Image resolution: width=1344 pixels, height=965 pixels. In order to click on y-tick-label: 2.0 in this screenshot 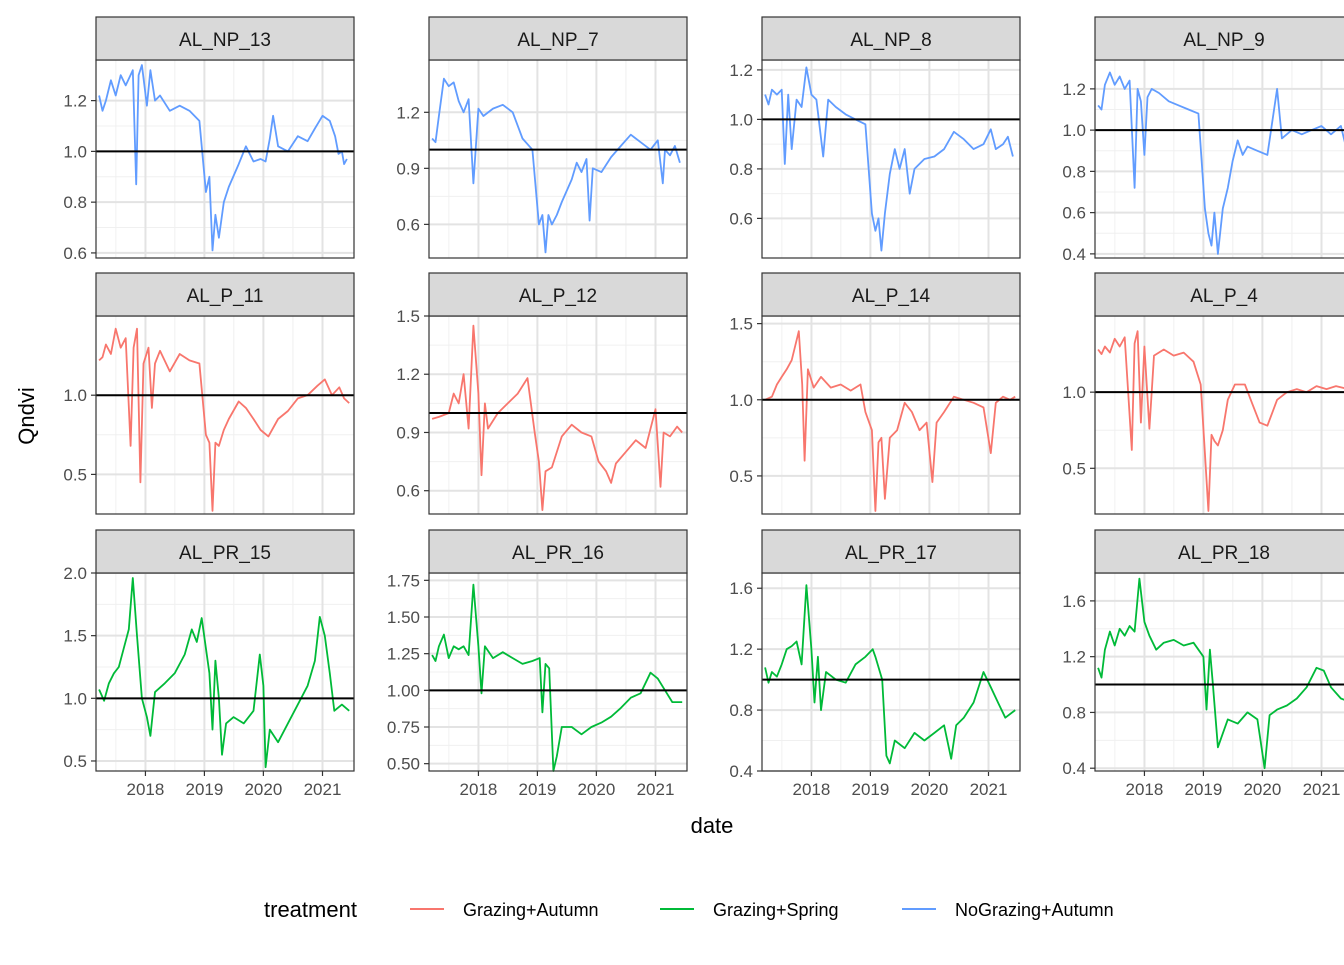, I will do `click(75, 573)`.